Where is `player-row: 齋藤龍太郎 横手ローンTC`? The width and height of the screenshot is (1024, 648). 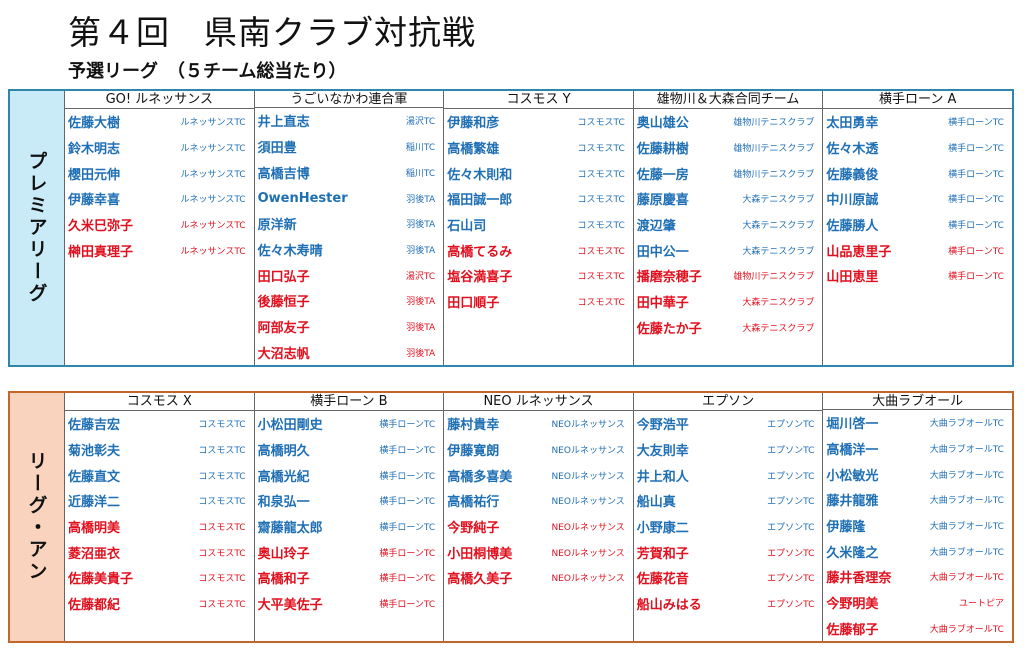 player-row: 齋藤龍太郎 横手ローンTC is located at coordinates (349, 527).